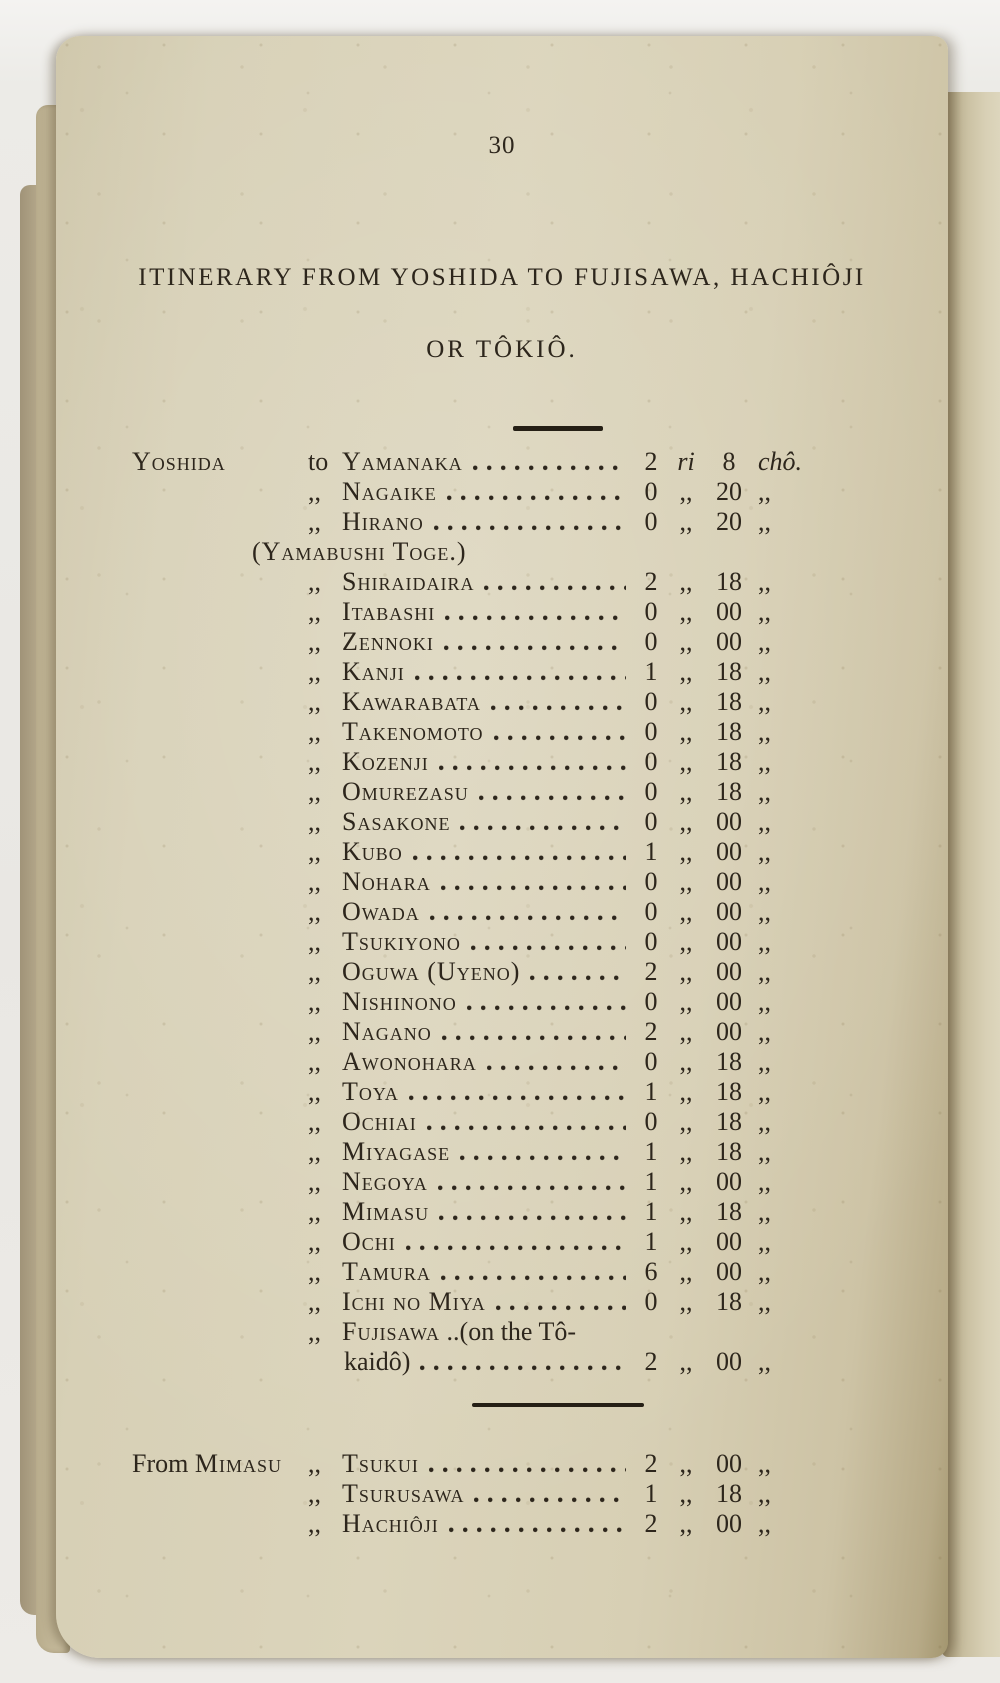 This screenshot has width=1000, height=1683. Describe the element at coordinates (508, 1331) in the screenshot. I see `destination-suffix: ..(on the Tô-` at that location.